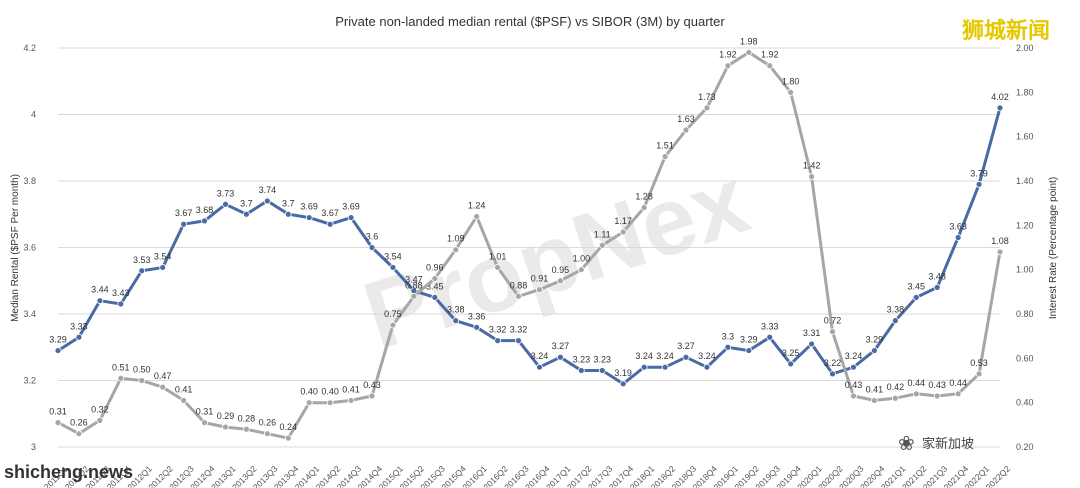 The width and height of the screenshot is (1080, 488). Describe the element at coordinates (540, 279) in the screenshot. I see `data-label: 0.91` at that location.